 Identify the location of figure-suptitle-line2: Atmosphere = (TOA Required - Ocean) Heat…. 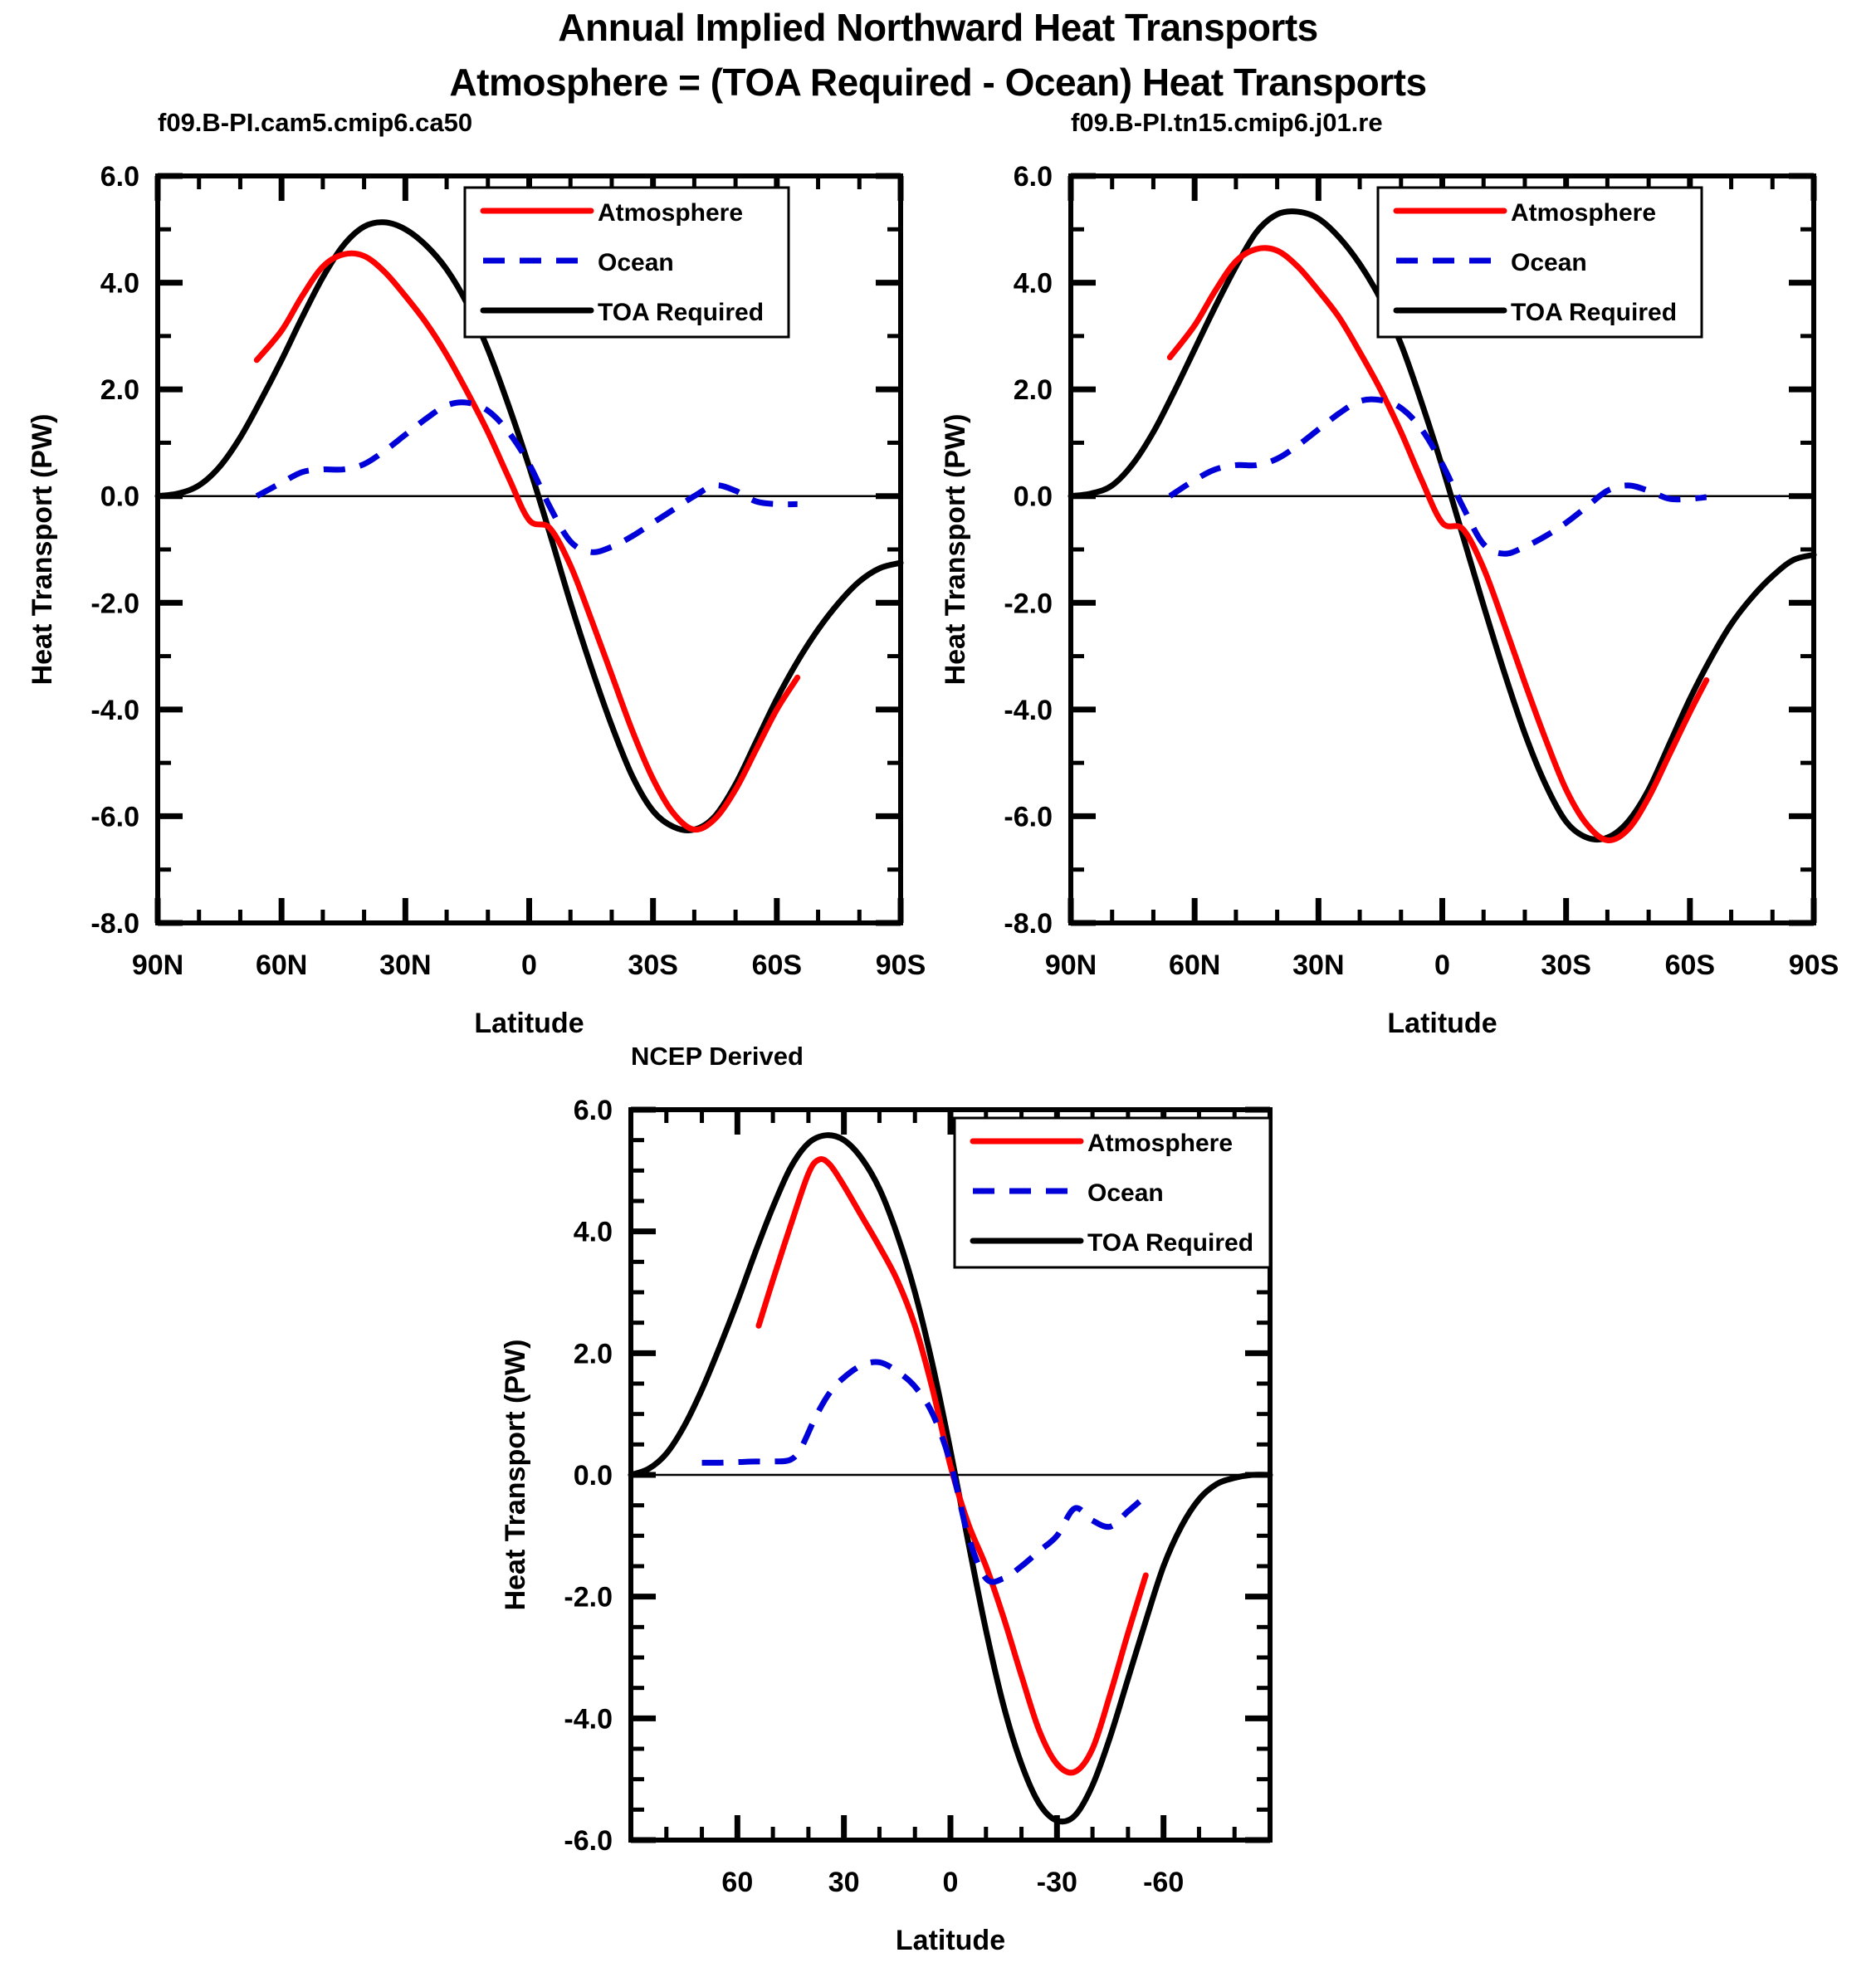
(938, 82).